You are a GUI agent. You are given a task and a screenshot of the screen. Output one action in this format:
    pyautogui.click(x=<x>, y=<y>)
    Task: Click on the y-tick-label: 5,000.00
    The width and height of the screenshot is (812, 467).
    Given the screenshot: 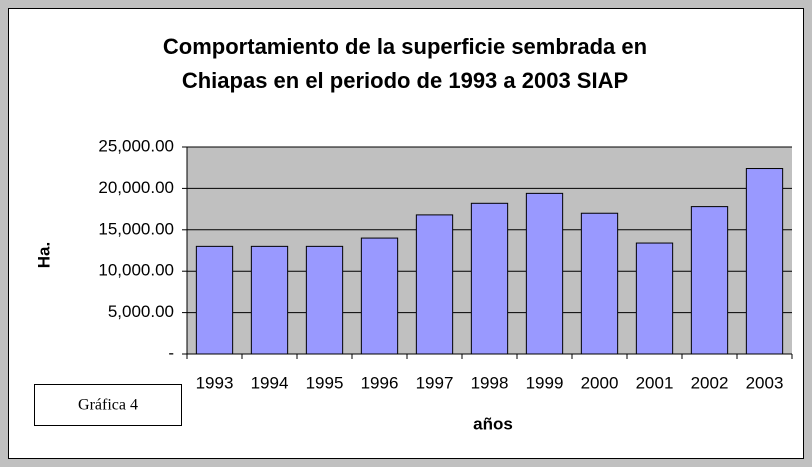 What is the action you would take?
    pyautogui.click(x=141, y=311)
    